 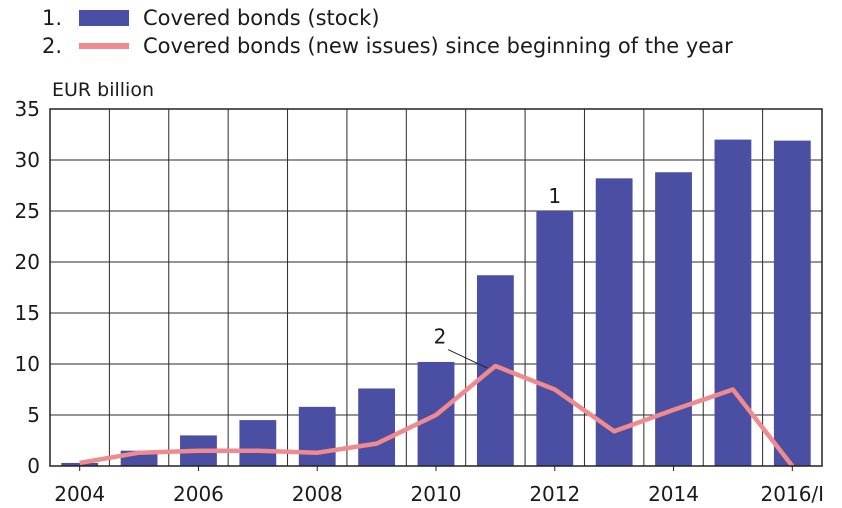 I want to click on y-tick-label: 0, so click(x=33, y=466).